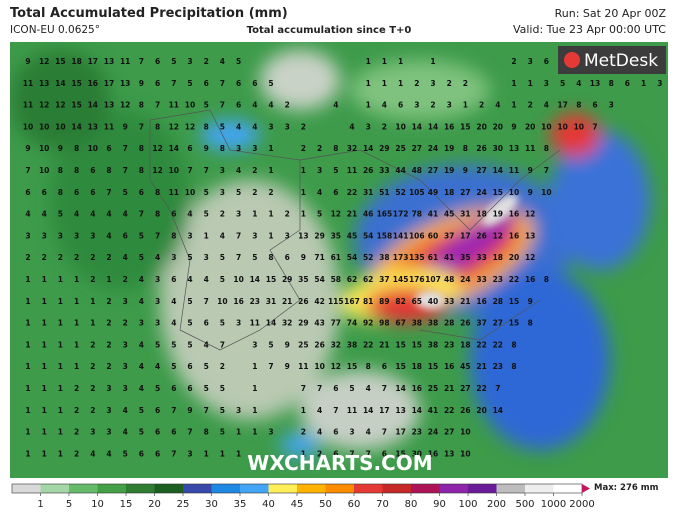 This screenshot has width=678, height=520. I want to click on grid-value: 18, so click(481, 214).